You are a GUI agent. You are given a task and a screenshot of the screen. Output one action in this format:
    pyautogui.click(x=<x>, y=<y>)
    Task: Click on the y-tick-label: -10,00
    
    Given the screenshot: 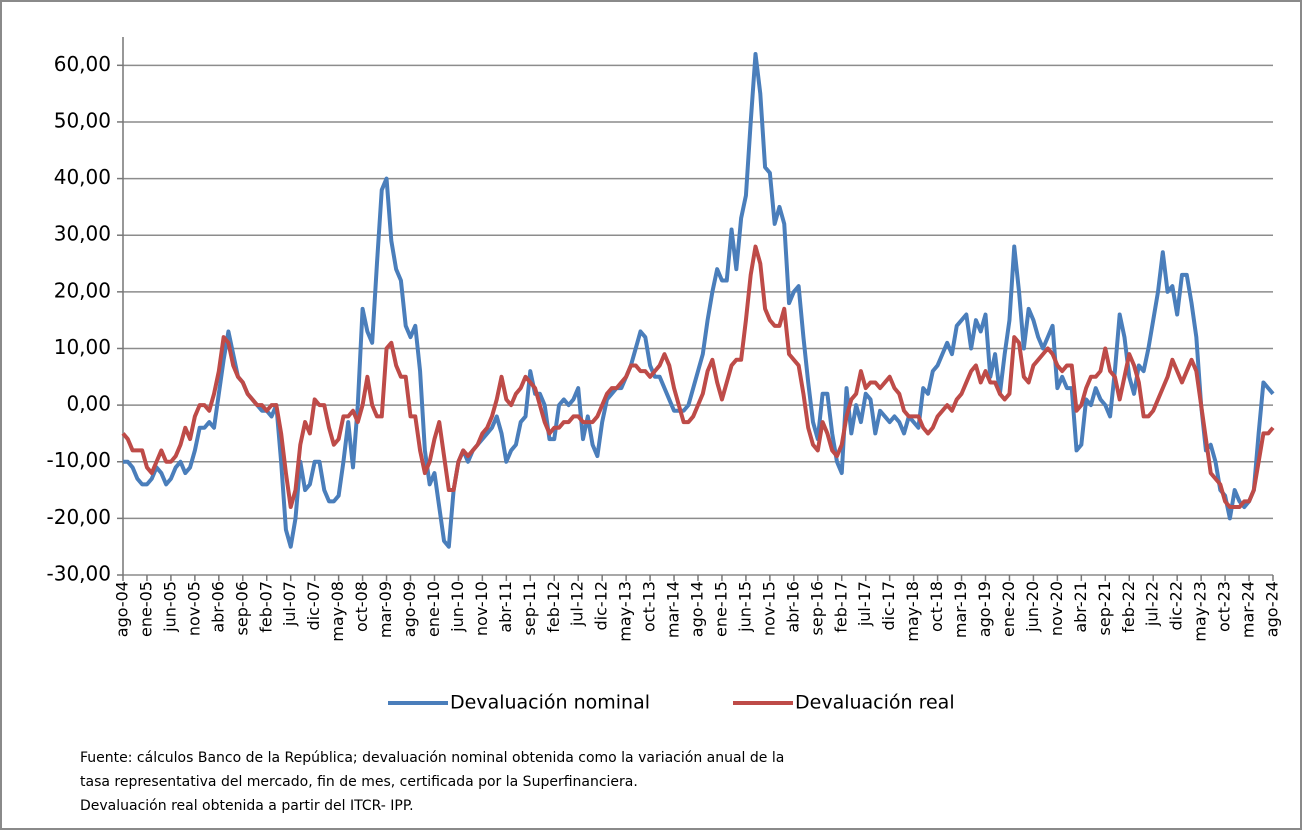 What is the action you would take?
    pyautogui.click(x=79, y=460)
    